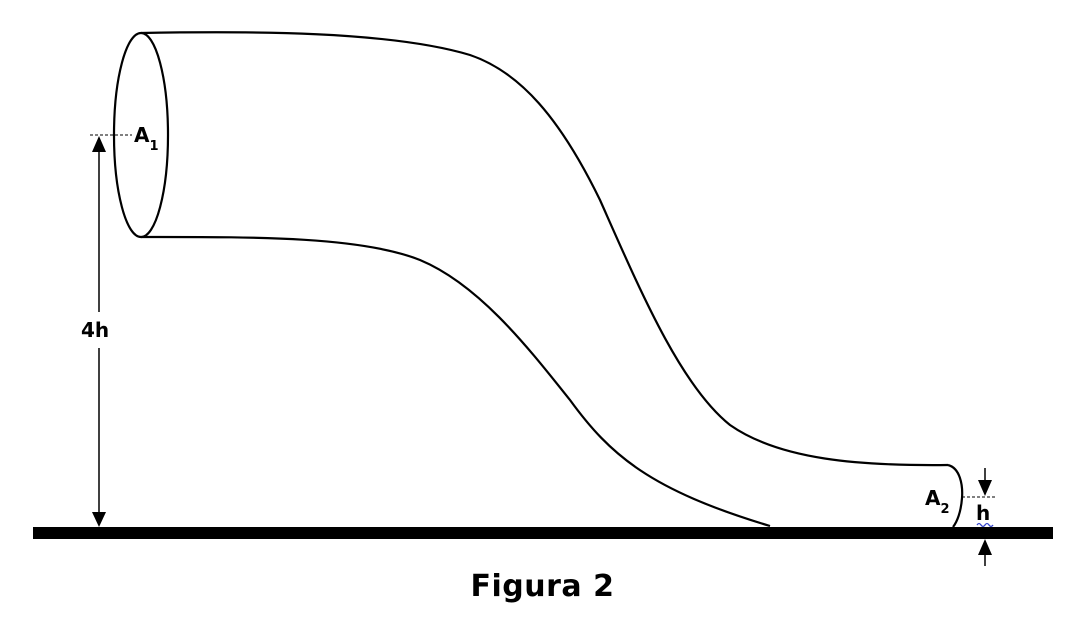 The height and width of the screenshot is (624, 1085). Describe the element at coordinates (955, 495) in the screenshot. I see `pipe-opening-a2` at that location.